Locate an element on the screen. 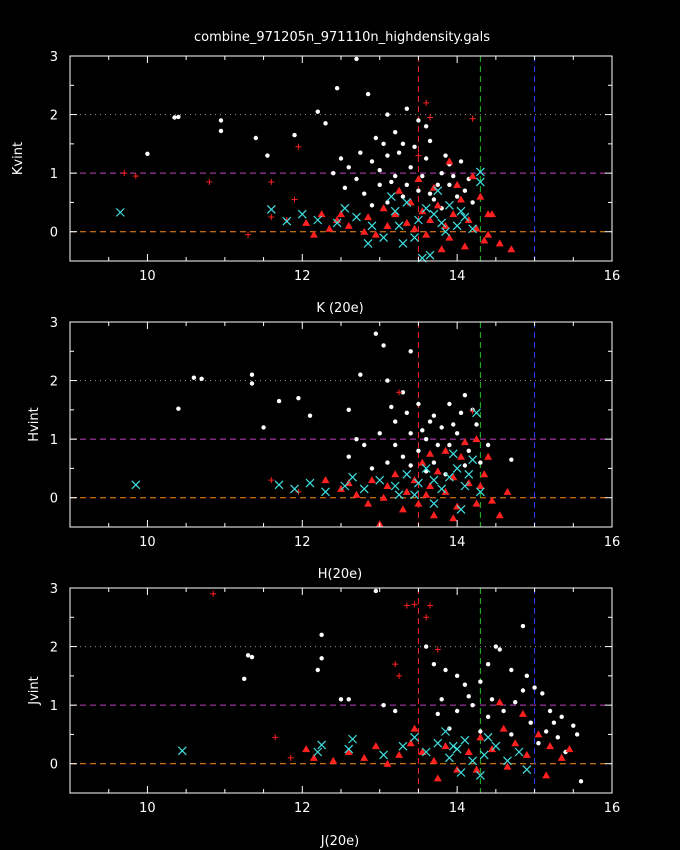 The height and width of the screenshot is (850, 680). x-tick-label: 14 is located at coordinates (457, 808).